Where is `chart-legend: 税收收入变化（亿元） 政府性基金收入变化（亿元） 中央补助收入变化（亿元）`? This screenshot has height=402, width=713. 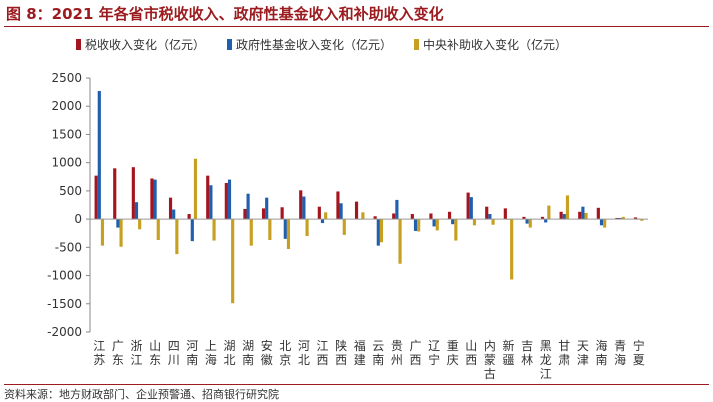
chart-legend: 税收收入变化（亿元） 政府性基金收入变化（亿元） 中央补助收入变化（亿元） is located at coordinates (321, 44).